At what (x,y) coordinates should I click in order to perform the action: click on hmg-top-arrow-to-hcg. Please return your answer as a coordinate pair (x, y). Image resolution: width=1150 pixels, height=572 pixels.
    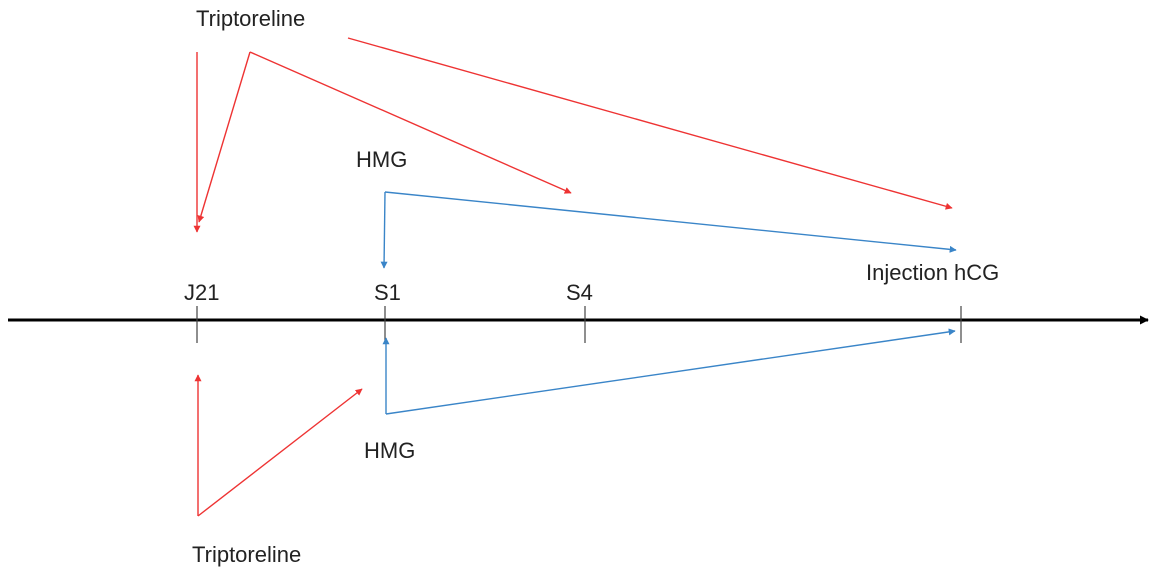
    Looking at the image, I should click on (670, 222).